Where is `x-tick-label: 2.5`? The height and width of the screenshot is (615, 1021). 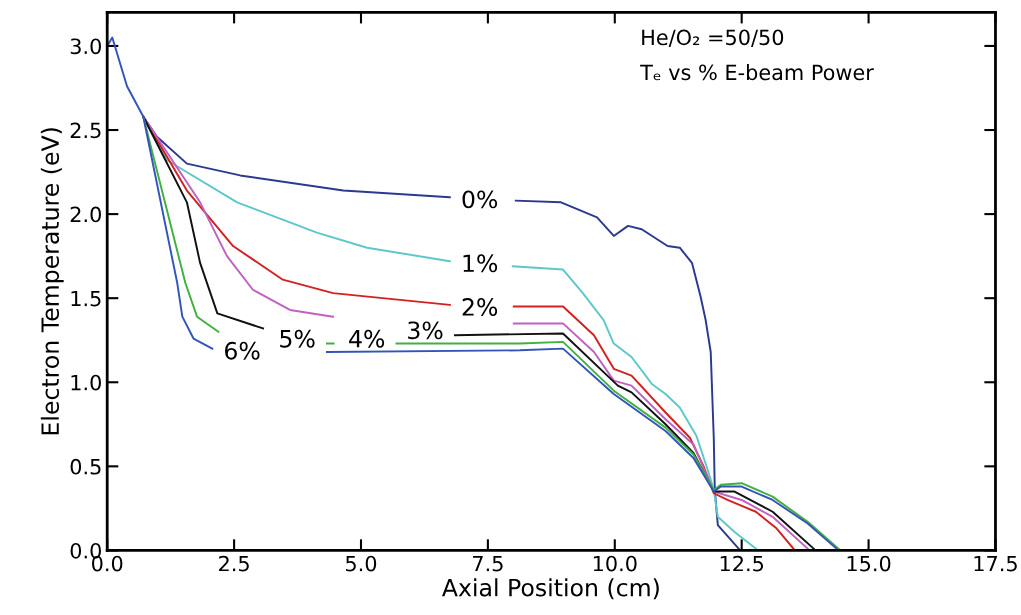 x-tick-label: 2.5 is located at coordinates (234, 563).